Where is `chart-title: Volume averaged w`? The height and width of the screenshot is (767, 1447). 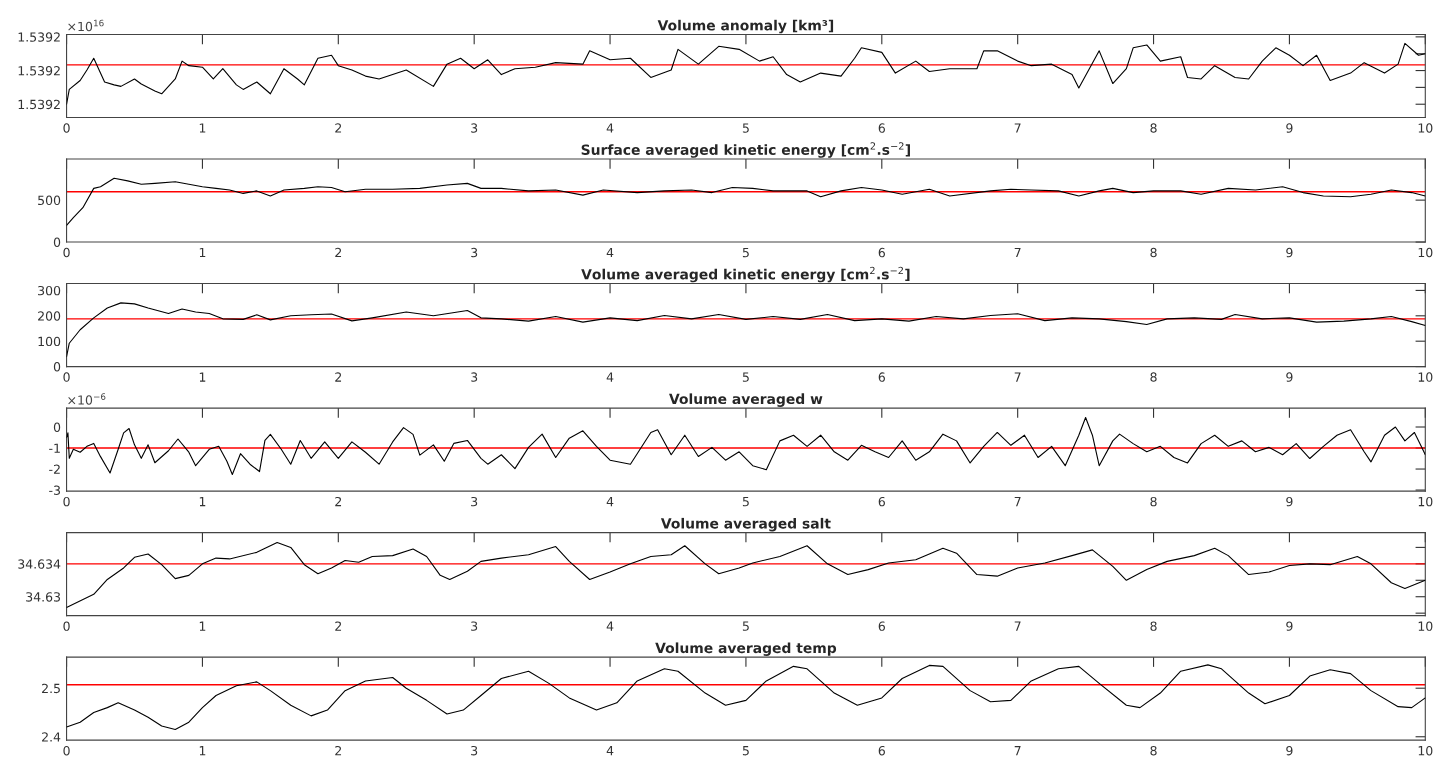
chart-title: Volume averaged w is located at coordinates (746, 400).